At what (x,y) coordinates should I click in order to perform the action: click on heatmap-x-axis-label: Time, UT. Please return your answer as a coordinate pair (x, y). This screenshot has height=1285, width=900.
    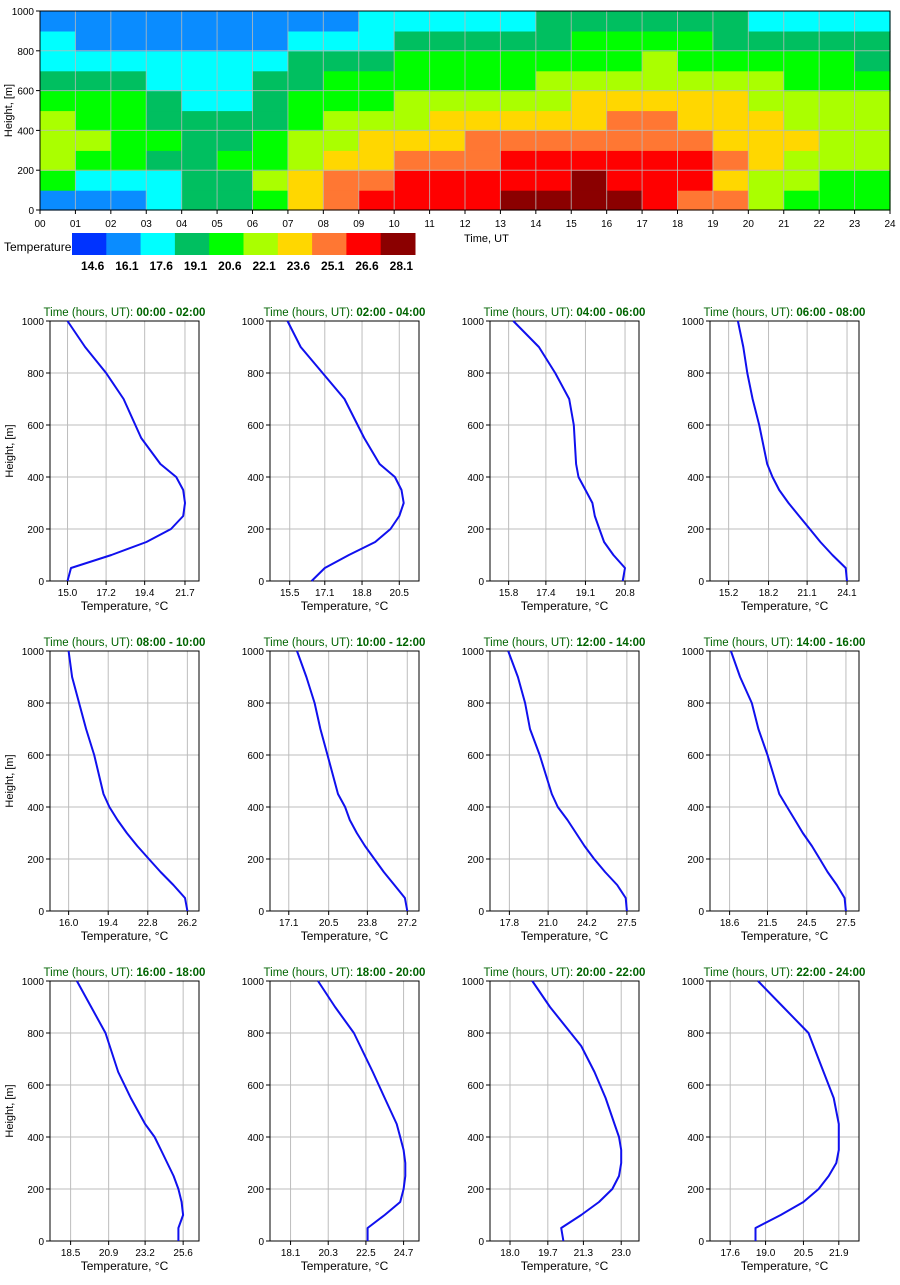
    Looking at the image, I should click on (486, 239).